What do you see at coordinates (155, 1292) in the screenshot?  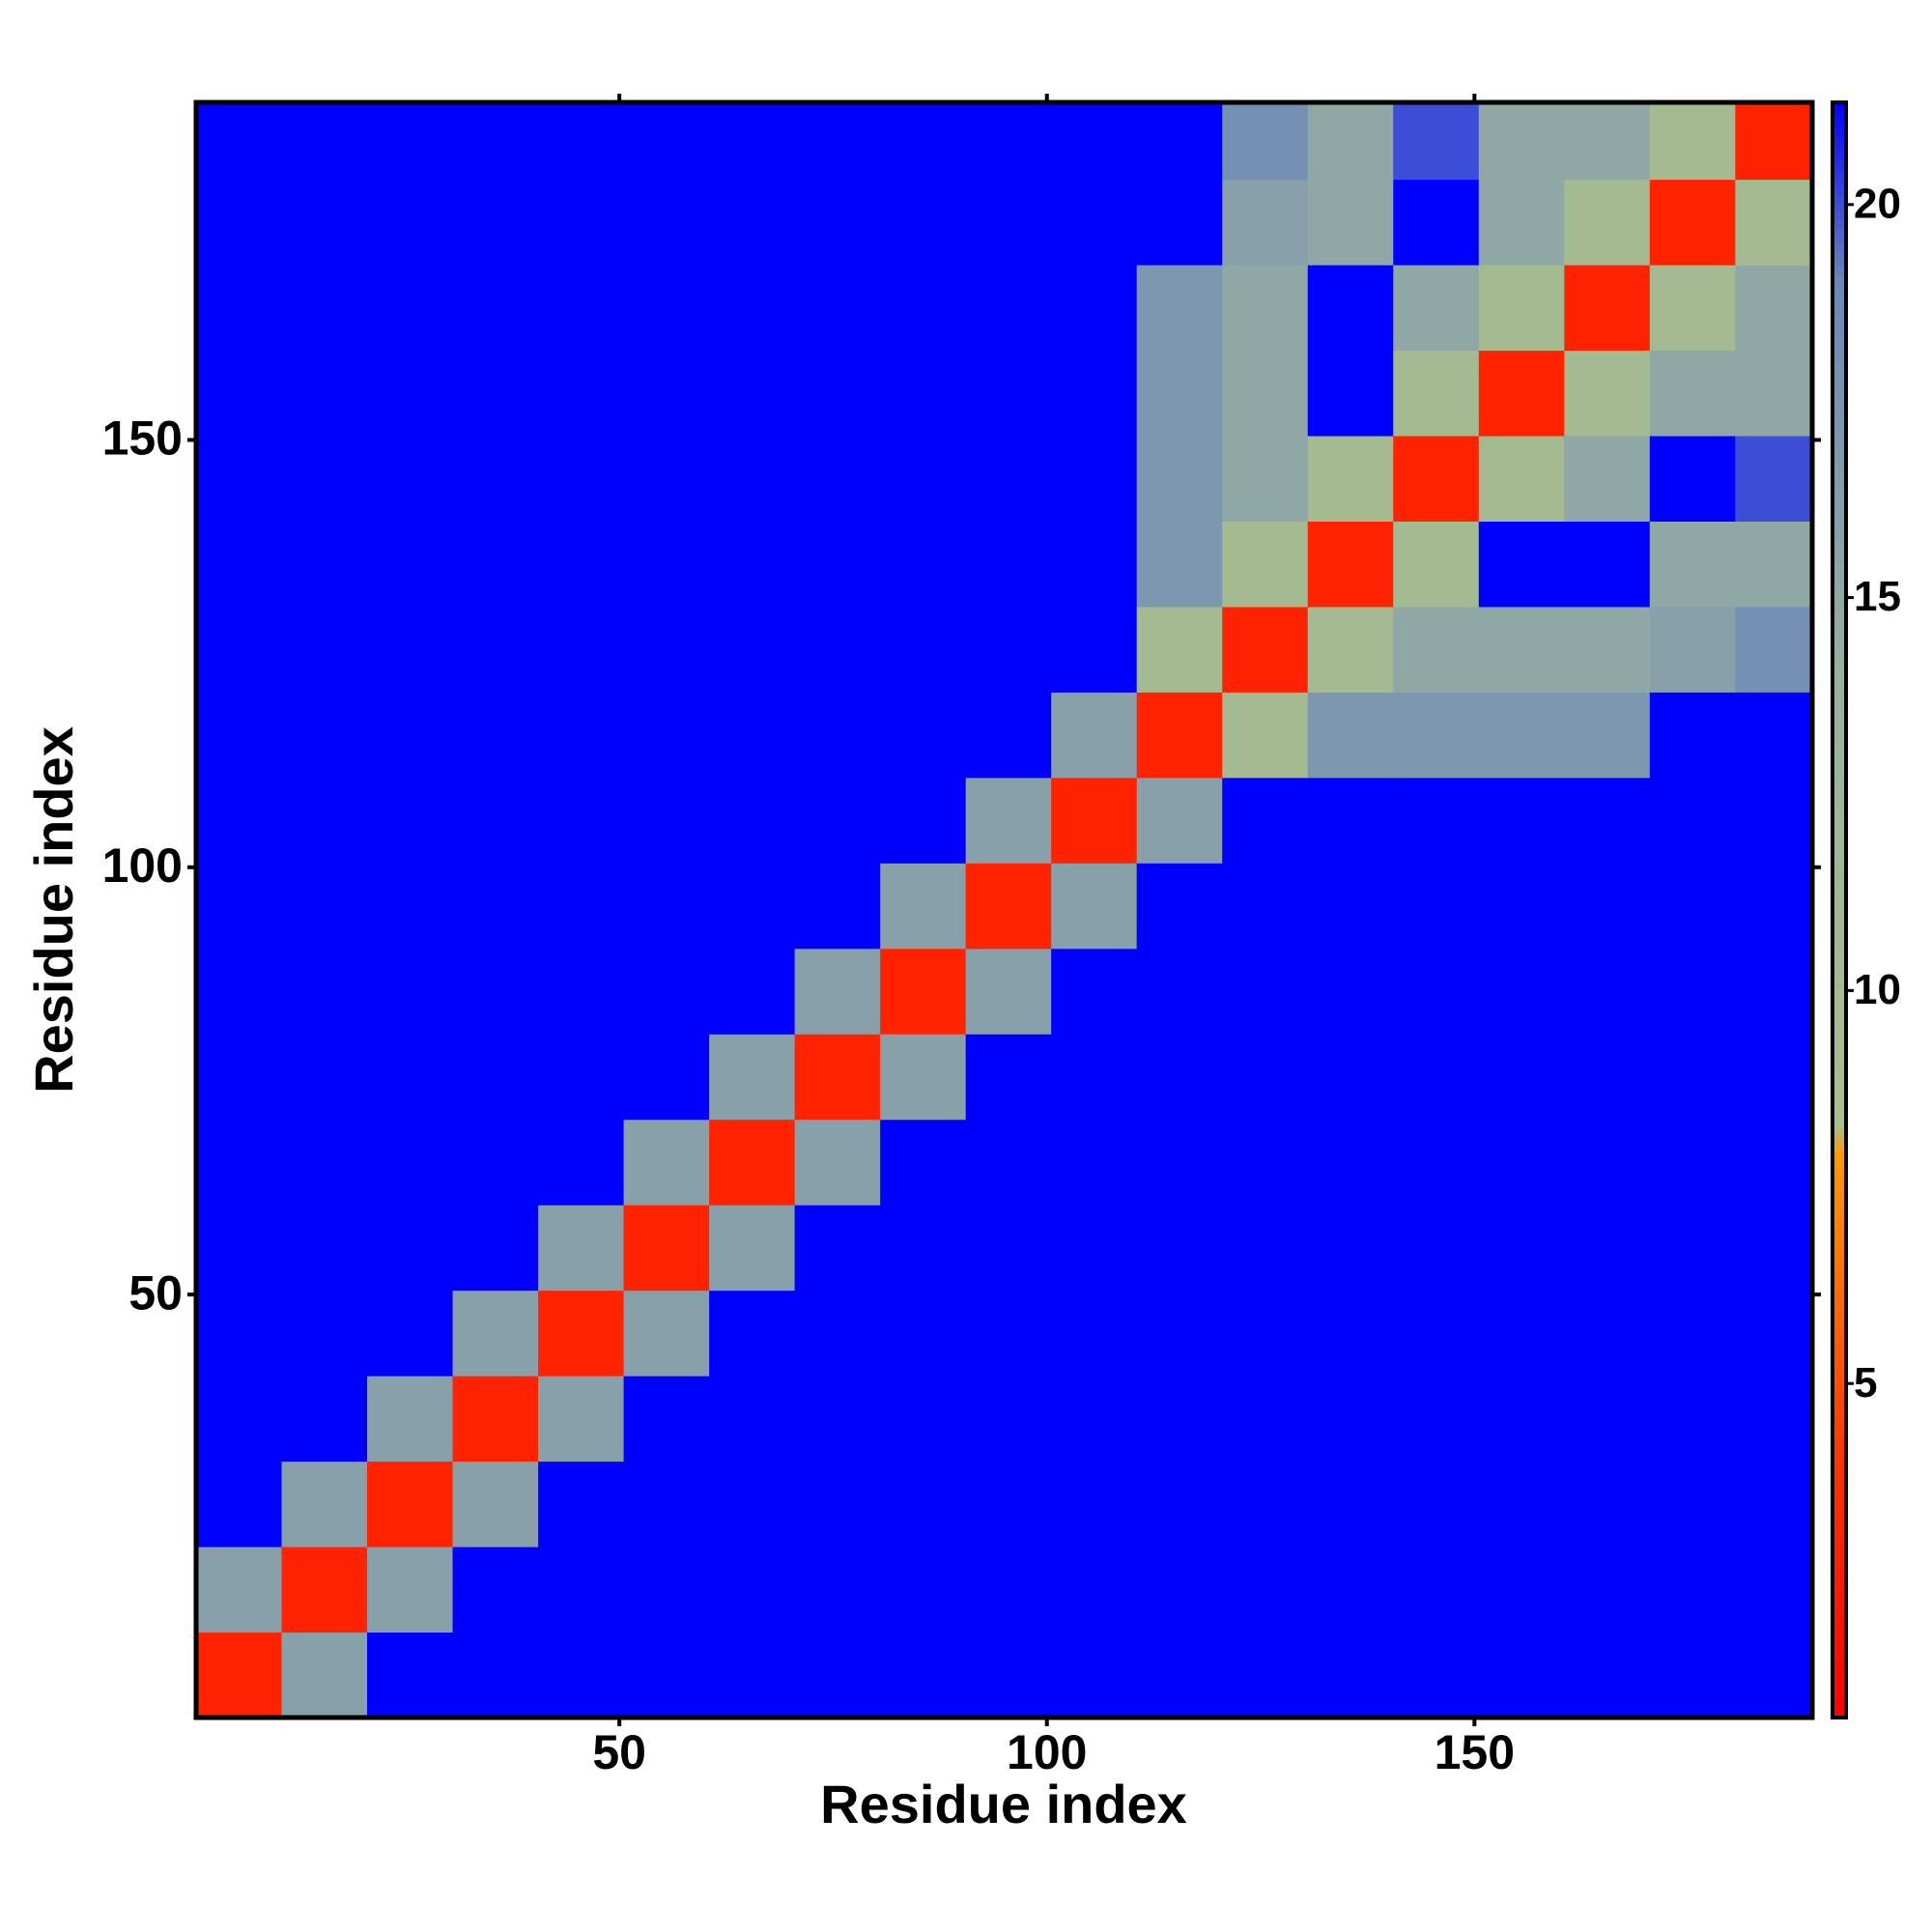 I see `y-tick-label: 50` at bounding box center [155, 1292].